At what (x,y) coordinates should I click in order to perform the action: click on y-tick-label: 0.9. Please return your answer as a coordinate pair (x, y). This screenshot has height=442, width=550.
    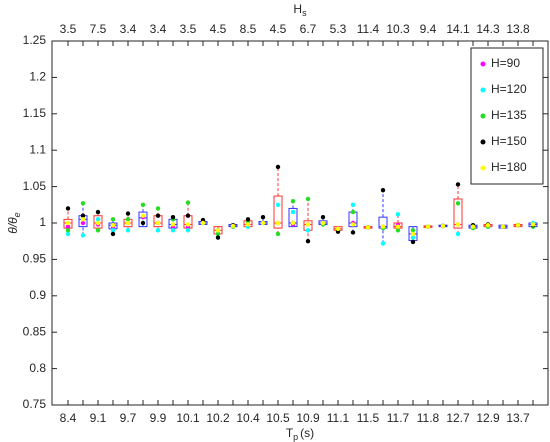
    Looking at the image, I should click on (37, 295).